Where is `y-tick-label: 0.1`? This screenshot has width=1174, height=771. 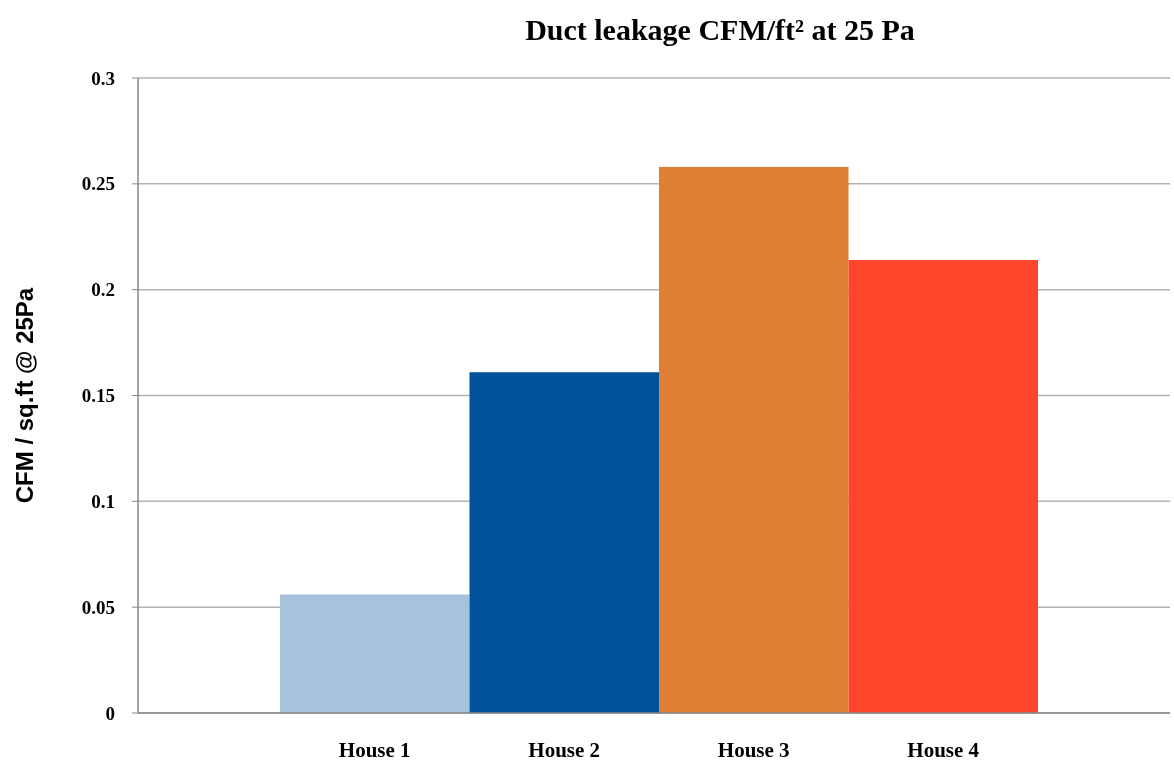
y-tick-label: 0.1 is located at coordinates (103, 501).